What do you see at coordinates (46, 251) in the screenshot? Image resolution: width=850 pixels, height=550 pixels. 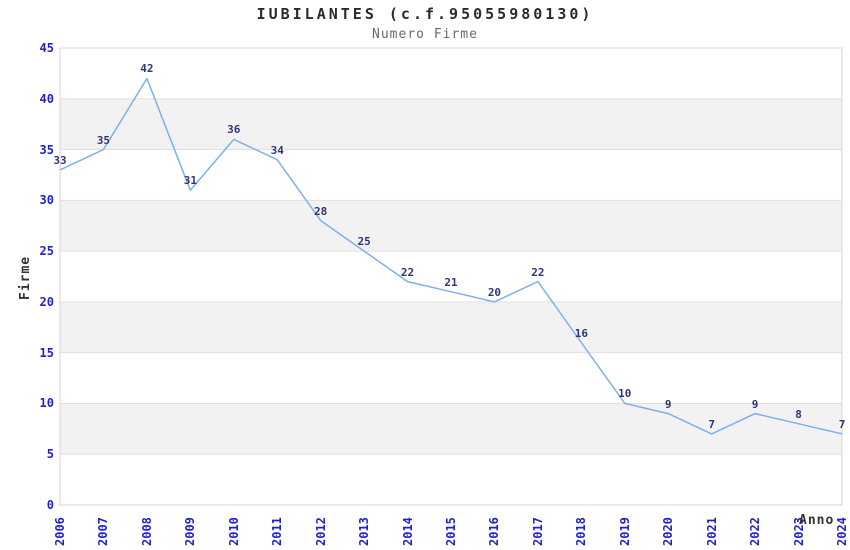 I see `y-tick-label: 25` at bounding box center [46, 251].